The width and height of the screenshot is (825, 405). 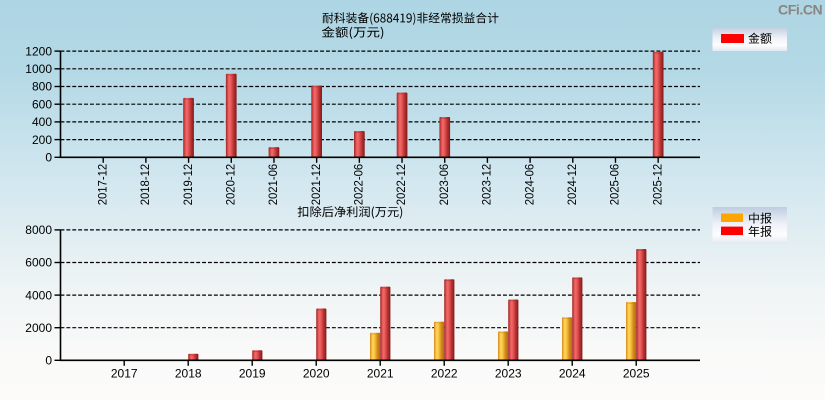 I want to click on svg-text: 2023, so click(x=508, y=374).